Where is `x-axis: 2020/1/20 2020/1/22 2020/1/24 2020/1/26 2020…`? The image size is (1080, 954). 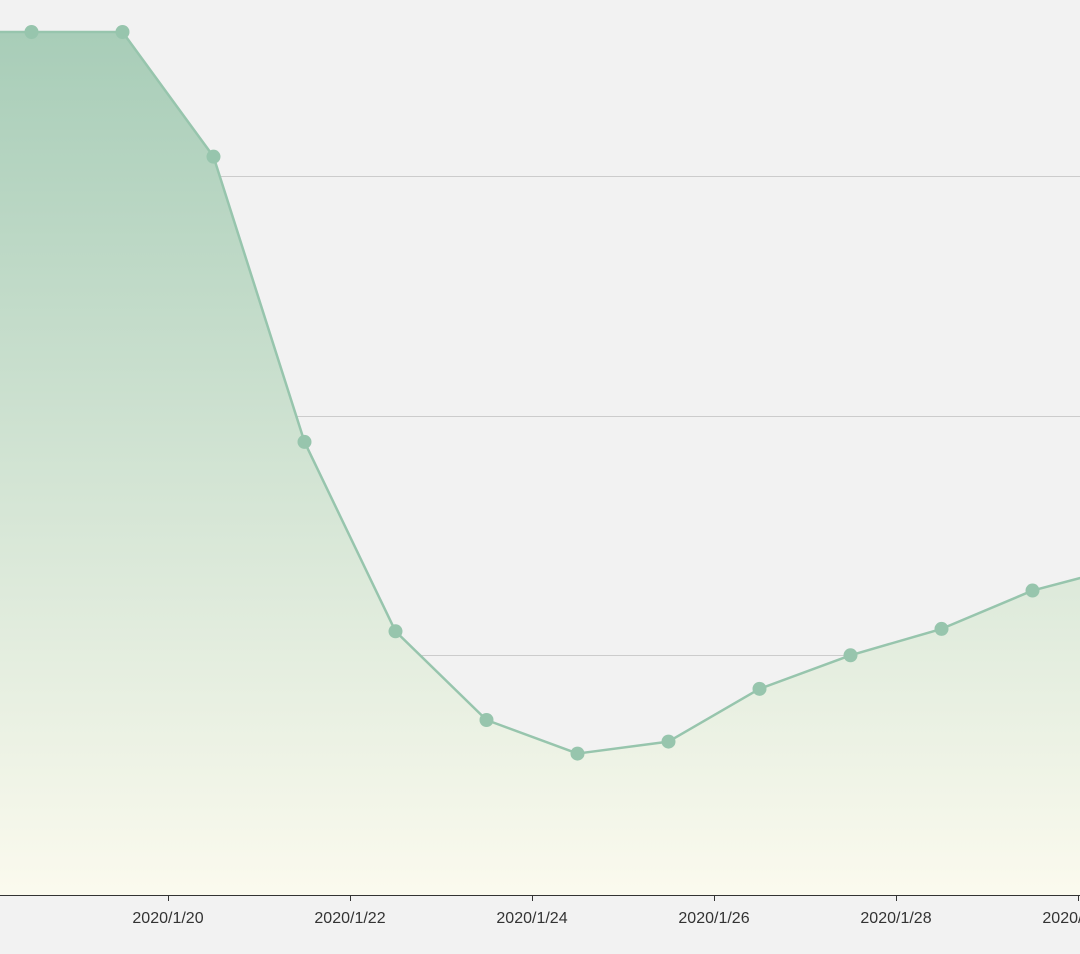 x-axis: 2020/1/20 2020/1/22 2020/1/24 2020/1/26 2020… is located at coordinates (540, 911).